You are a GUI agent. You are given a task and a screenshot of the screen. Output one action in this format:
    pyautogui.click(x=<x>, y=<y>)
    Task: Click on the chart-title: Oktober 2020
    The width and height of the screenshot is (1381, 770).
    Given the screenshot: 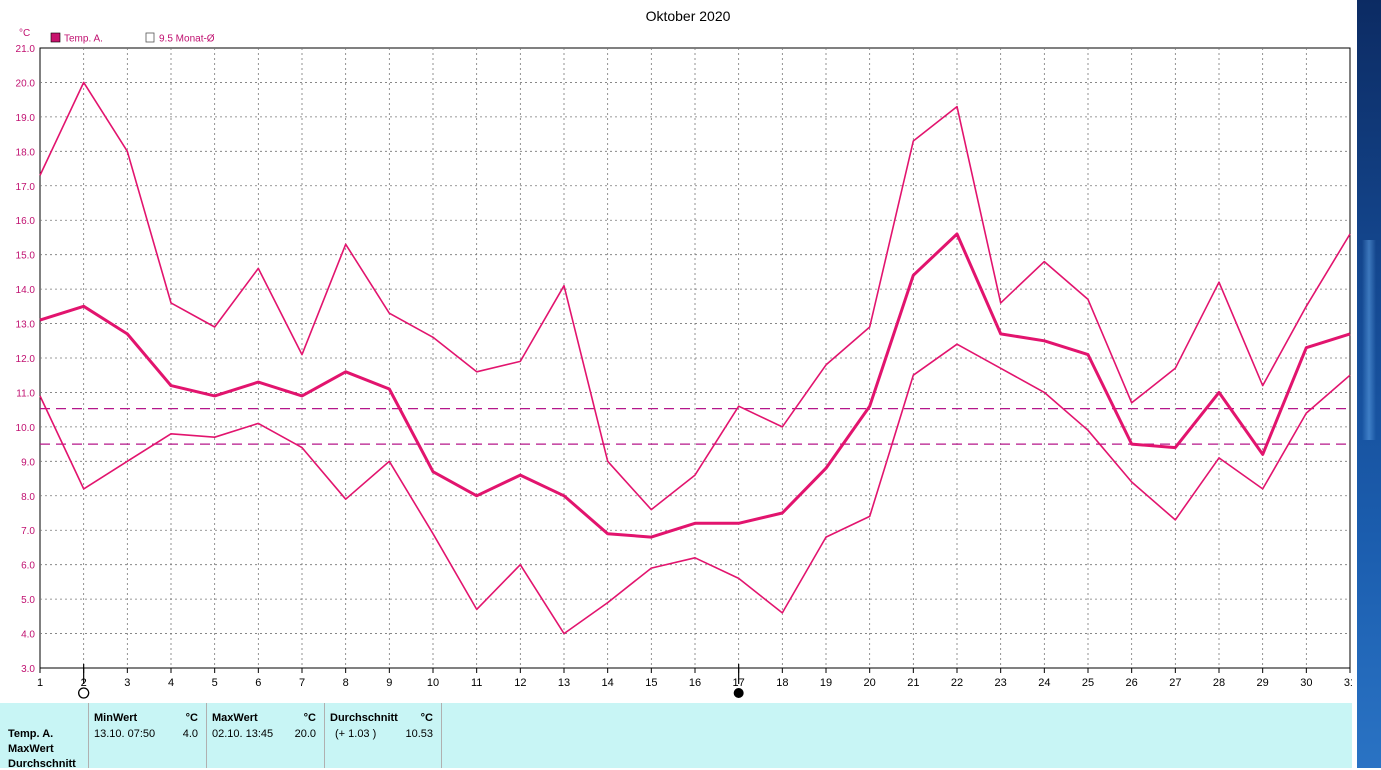 What is the action you would take?
    pyautogui.click(x=688, y=16)
    